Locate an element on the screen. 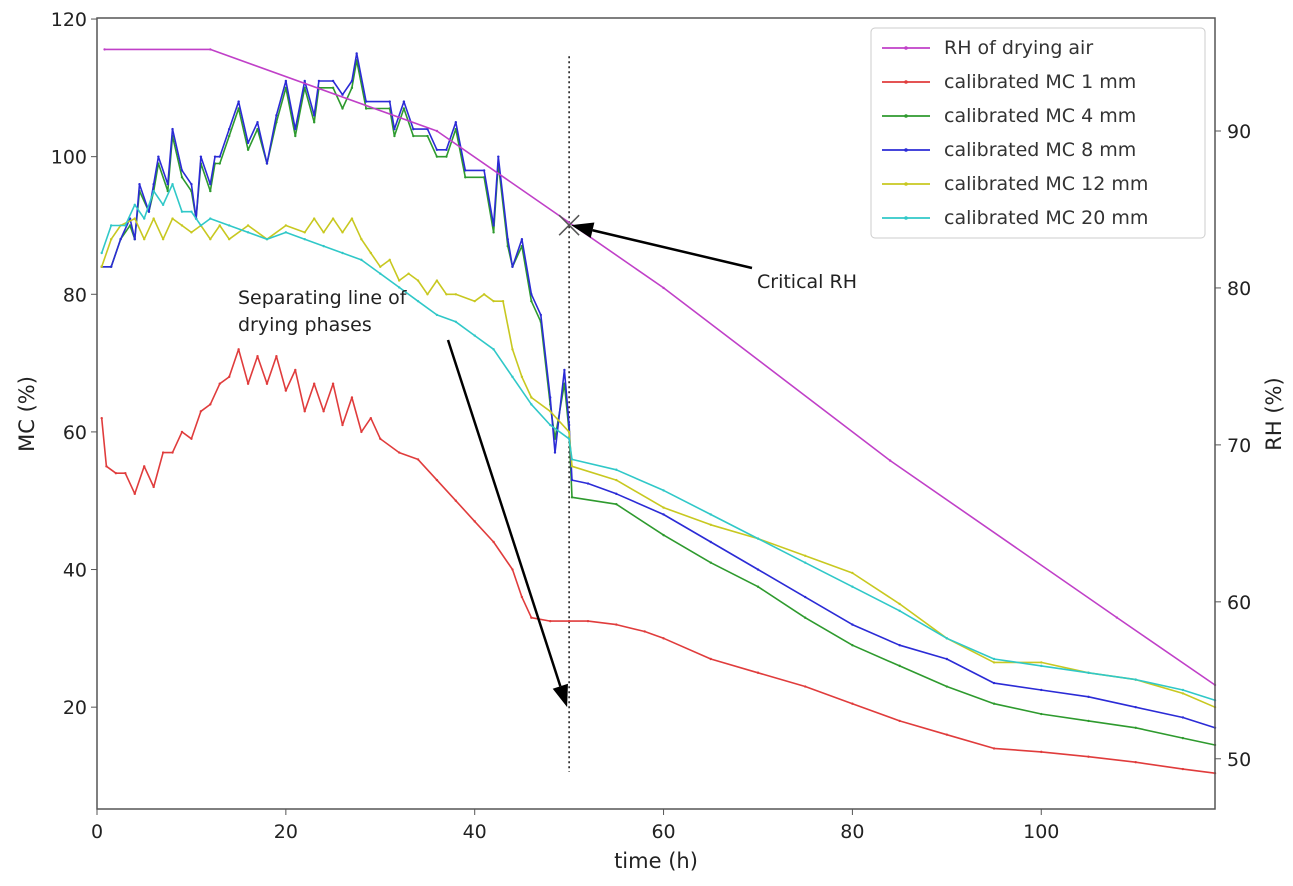 The height and width of the screenshot is (886, 1293). critical-rh-arrow is located at coordinates (672, 249).